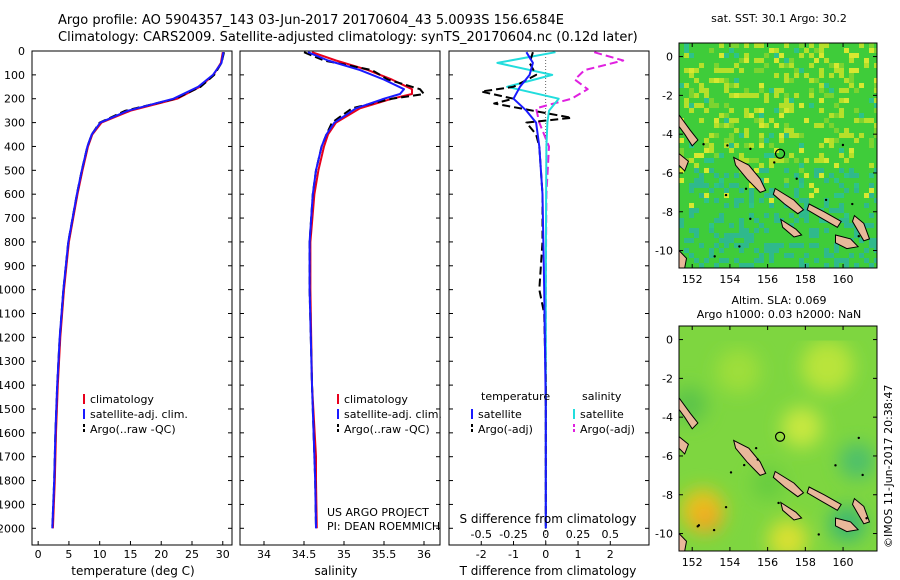  What do you see at coordinates (223, 554) in the screenshot?
I see `temperature-x-tick-label: 30` at bounding box center [223, 554].